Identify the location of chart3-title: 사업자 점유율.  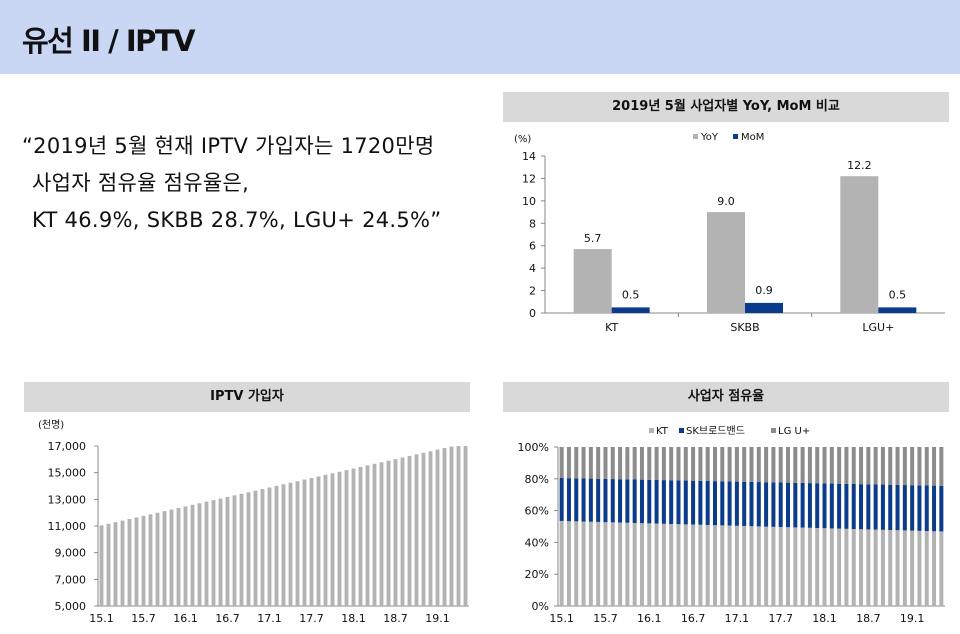
(726, 397).